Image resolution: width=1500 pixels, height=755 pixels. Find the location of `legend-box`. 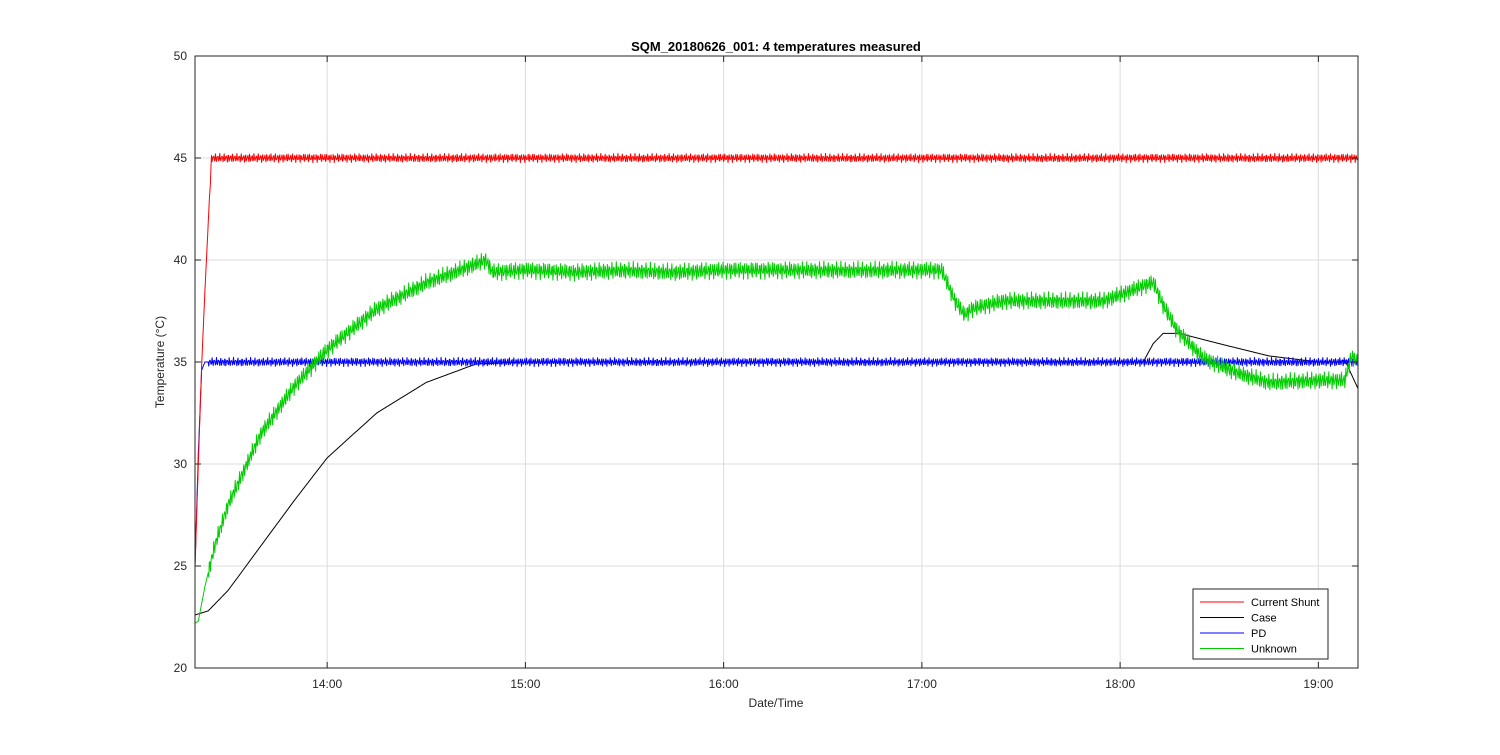

legend-box is located at coordinates (1260, 624).